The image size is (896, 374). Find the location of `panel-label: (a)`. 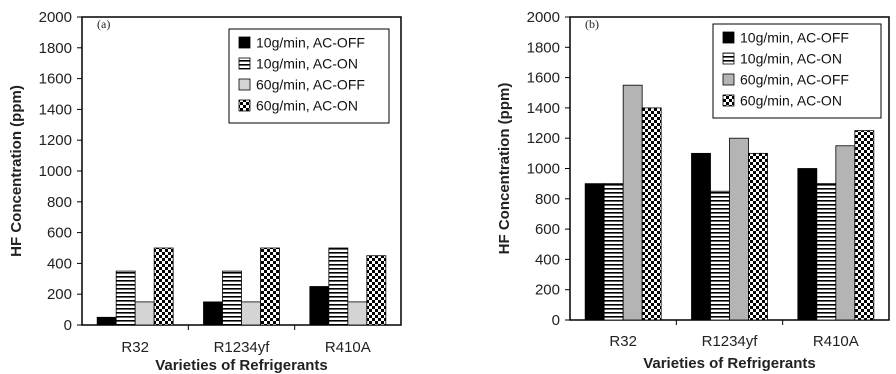

panel-label: (a) is located at coordinates (103, 24).